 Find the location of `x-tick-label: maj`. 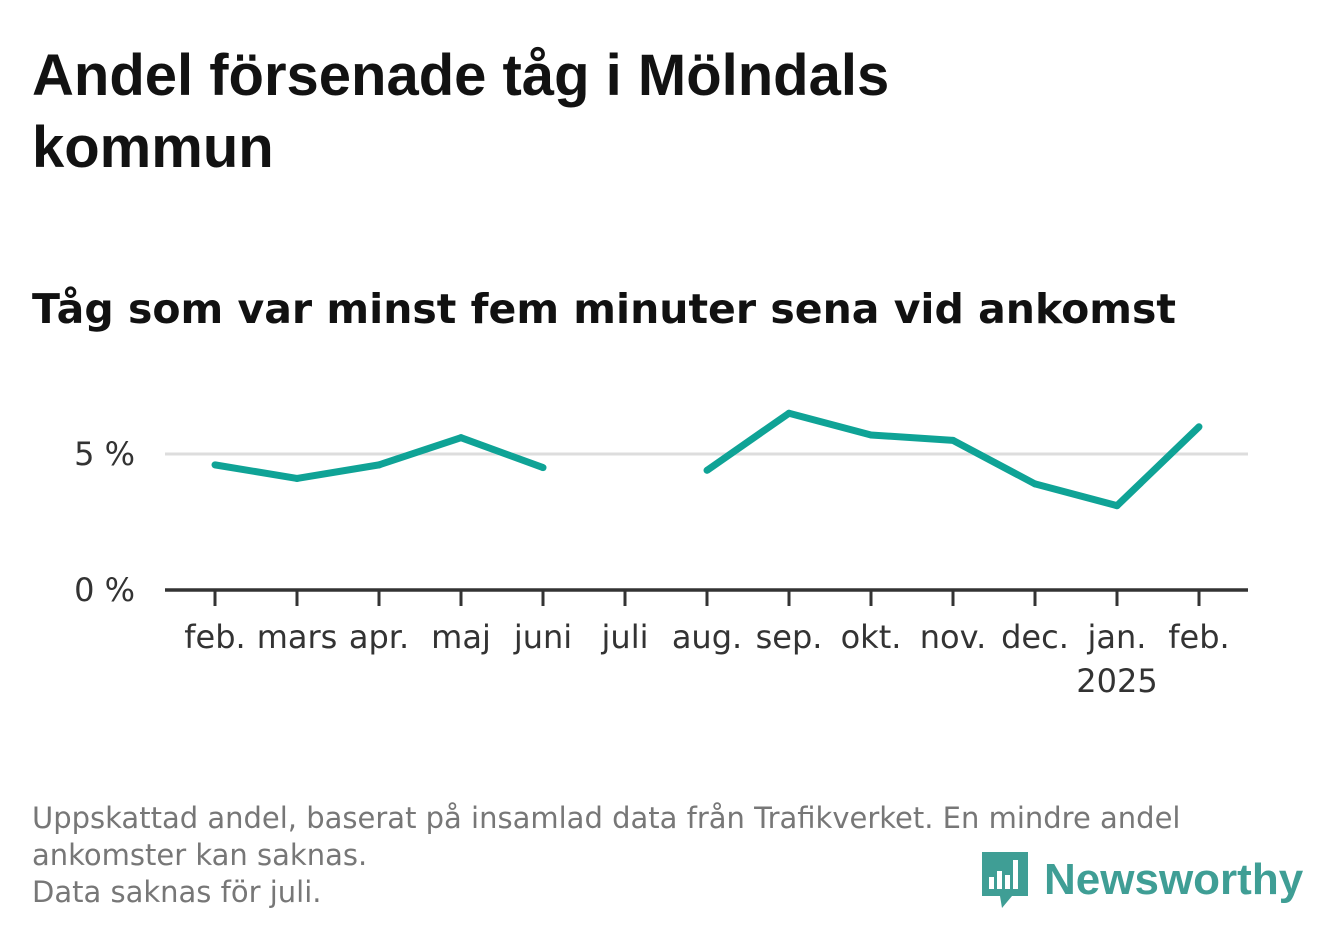

x-tick-label: maj is located at coordinates (461, 637).